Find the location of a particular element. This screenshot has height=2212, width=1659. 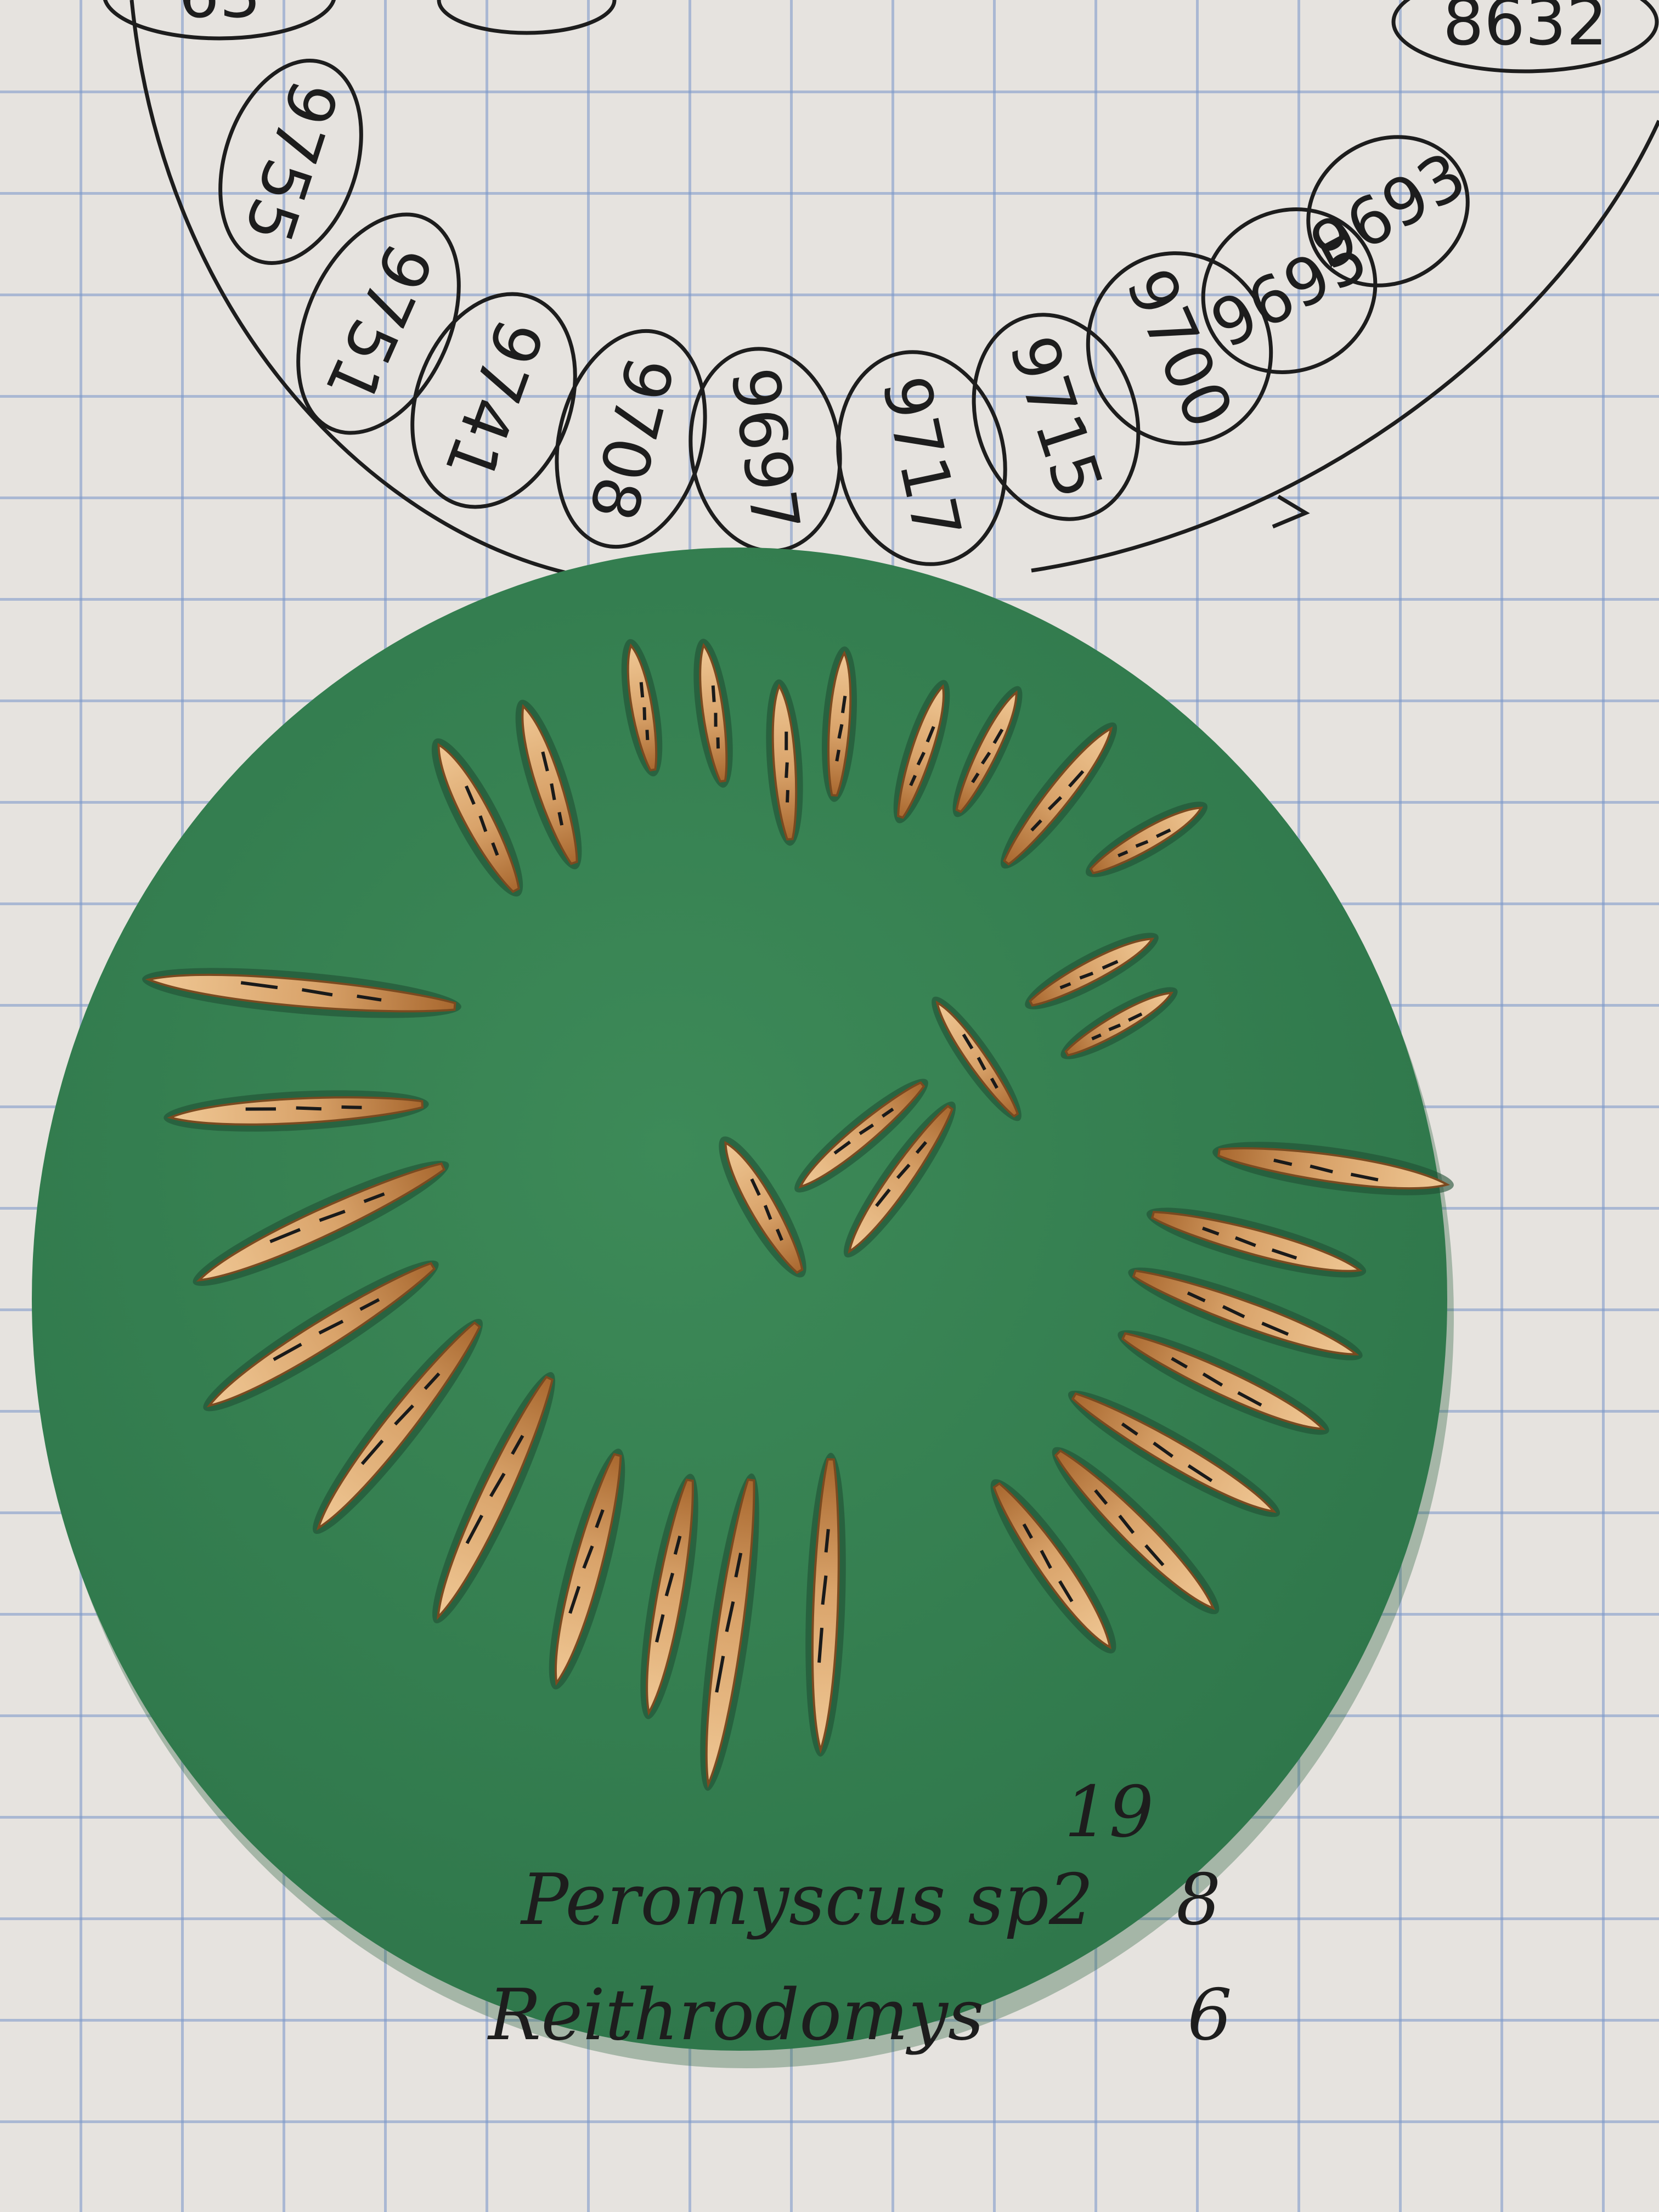

note-peromyscus: Peromyscus sp2 8 is located at coordinates (871, 1901).